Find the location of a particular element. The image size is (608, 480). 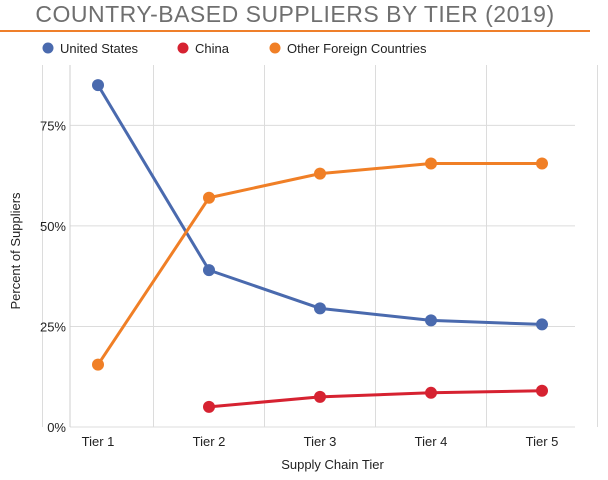

chart-title: COUNTRY-BASED SUPPLIERS BY TIER (2019) is located at coordinates (295, 14).